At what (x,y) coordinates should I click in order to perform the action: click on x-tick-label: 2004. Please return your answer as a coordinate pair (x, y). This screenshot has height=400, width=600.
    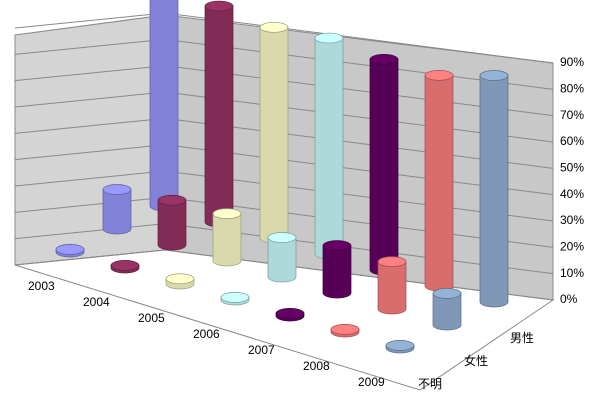
    Looking at the image, I should click on (96, 302).